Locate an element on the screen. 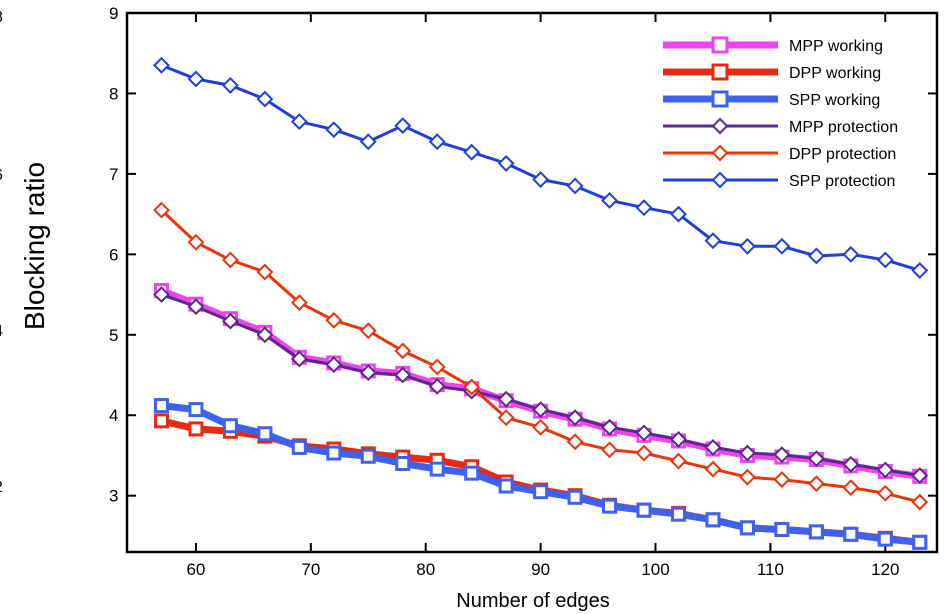  left-edge-fragment: 2 is located at coordinates (1, 487).